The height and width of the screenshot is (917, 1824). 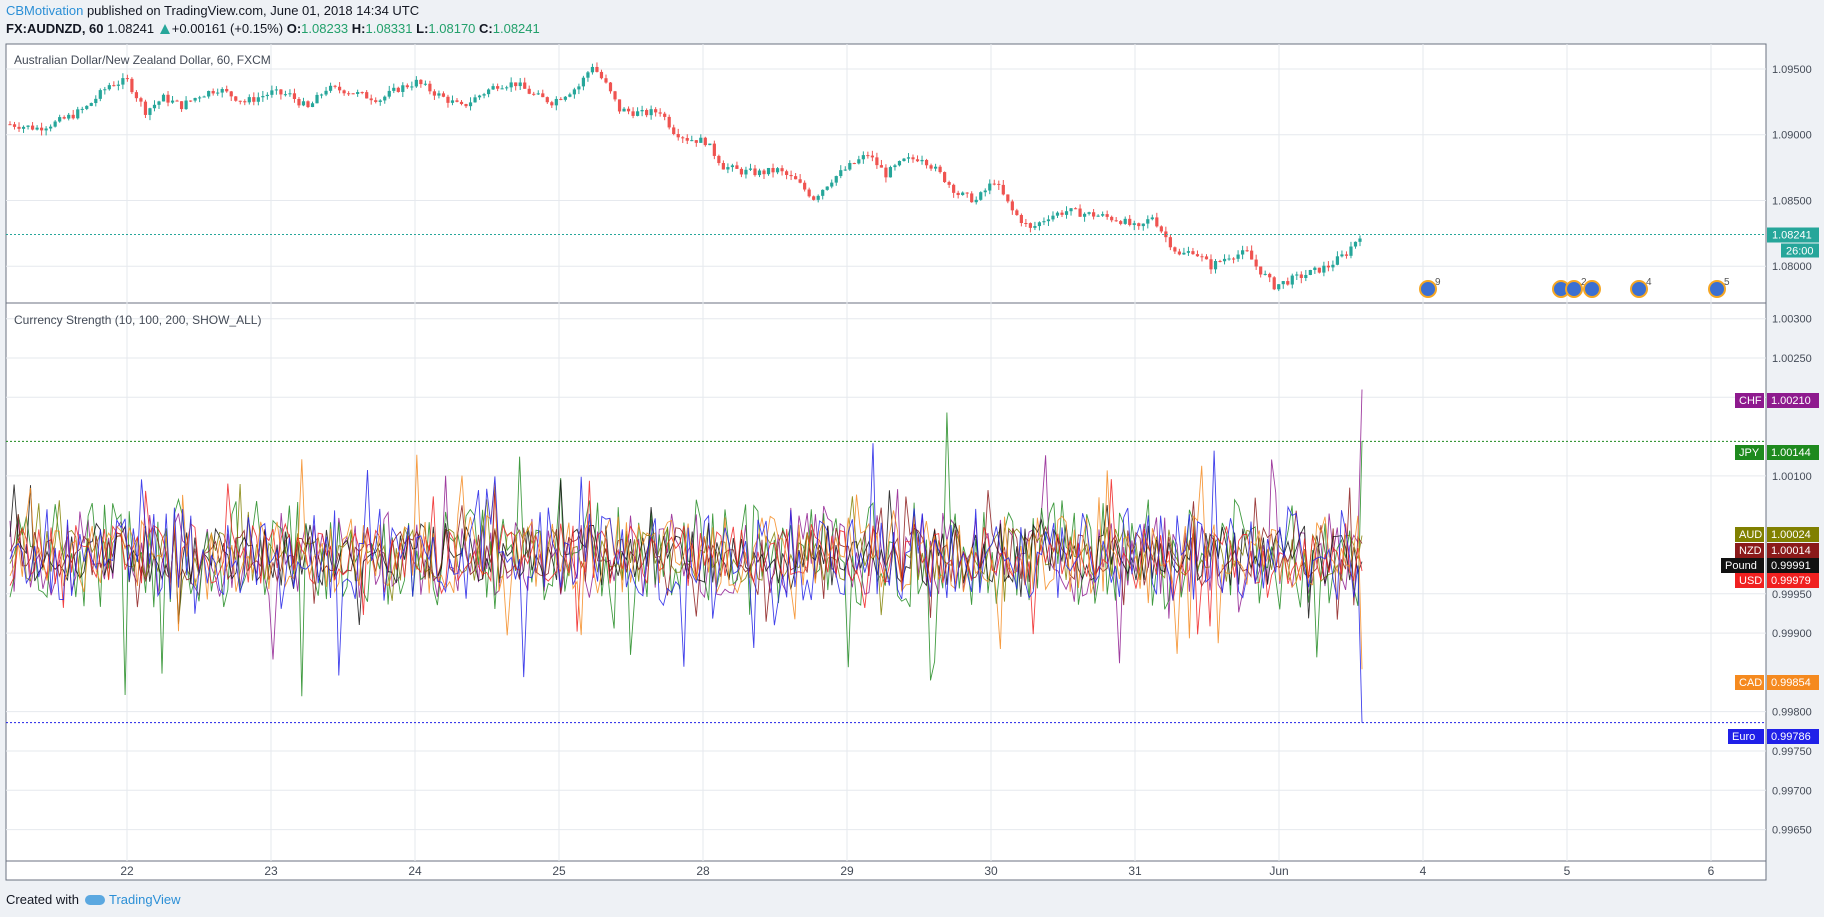 I want to click on event-count-label: 9, so click(x=1438, y=282).